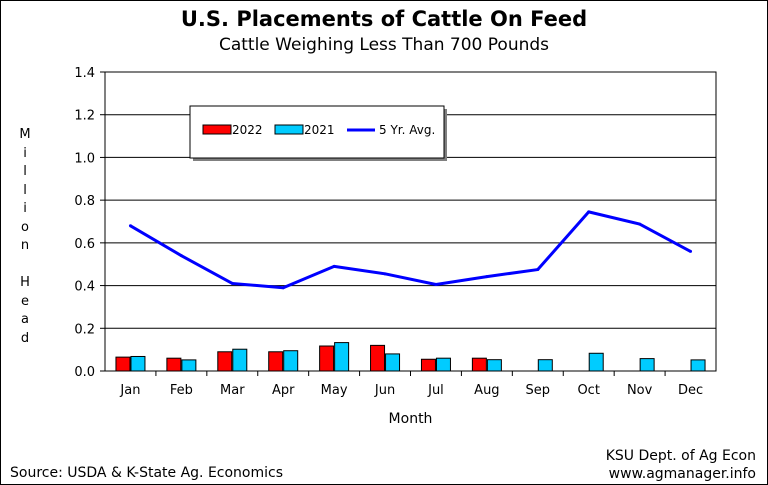  What do you see at coordinates (84, 287) in the screenshot?
I see `y-tick-label: 0.4` at bounding box center [84, 287].